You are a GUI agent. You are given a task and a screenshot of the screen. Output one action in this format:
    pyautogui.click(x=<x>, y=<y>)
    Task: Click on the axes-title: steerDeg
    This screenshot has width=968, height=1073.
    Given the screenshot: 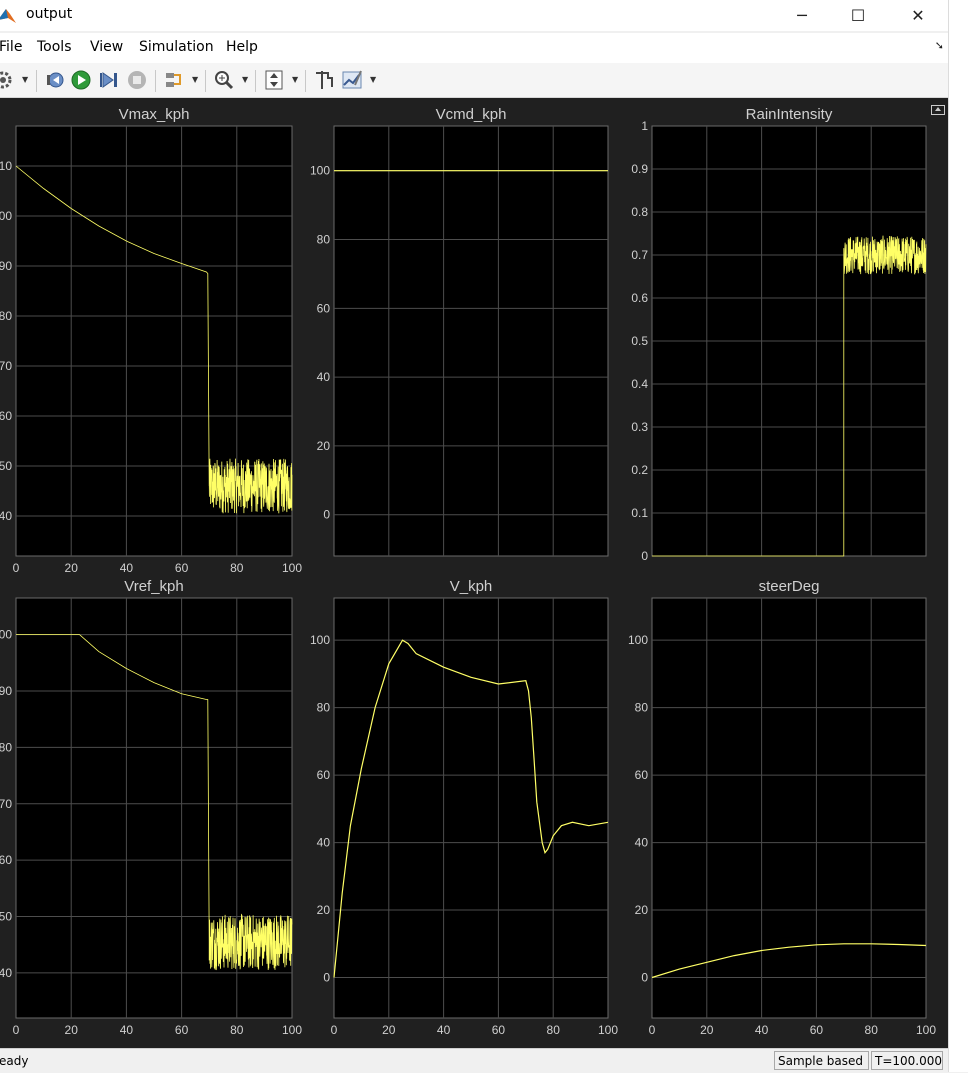 What is the action you would take?
    pyautogui.click(x=789, y=586)
    